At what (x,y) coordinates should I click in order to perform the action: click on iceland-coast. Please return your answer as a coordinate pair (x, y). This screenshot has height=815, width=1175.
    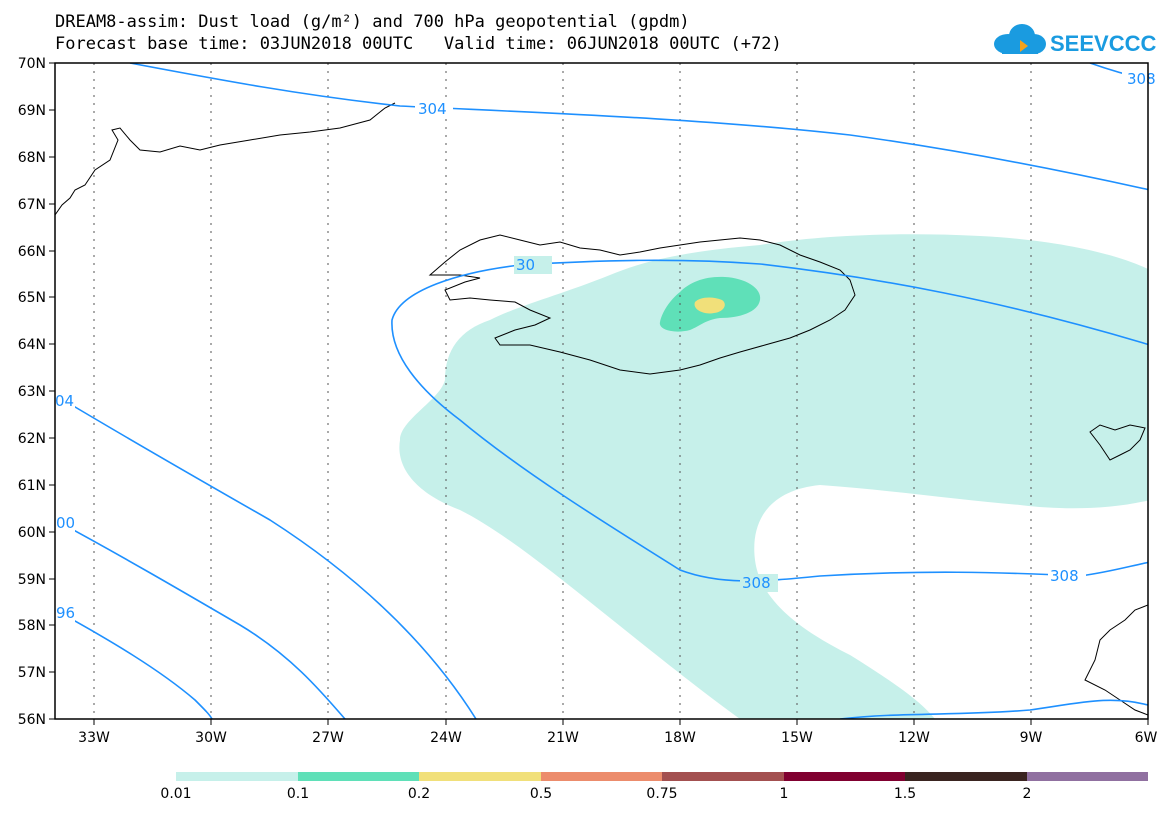
    Looking at the image, I should click on (642, 304).